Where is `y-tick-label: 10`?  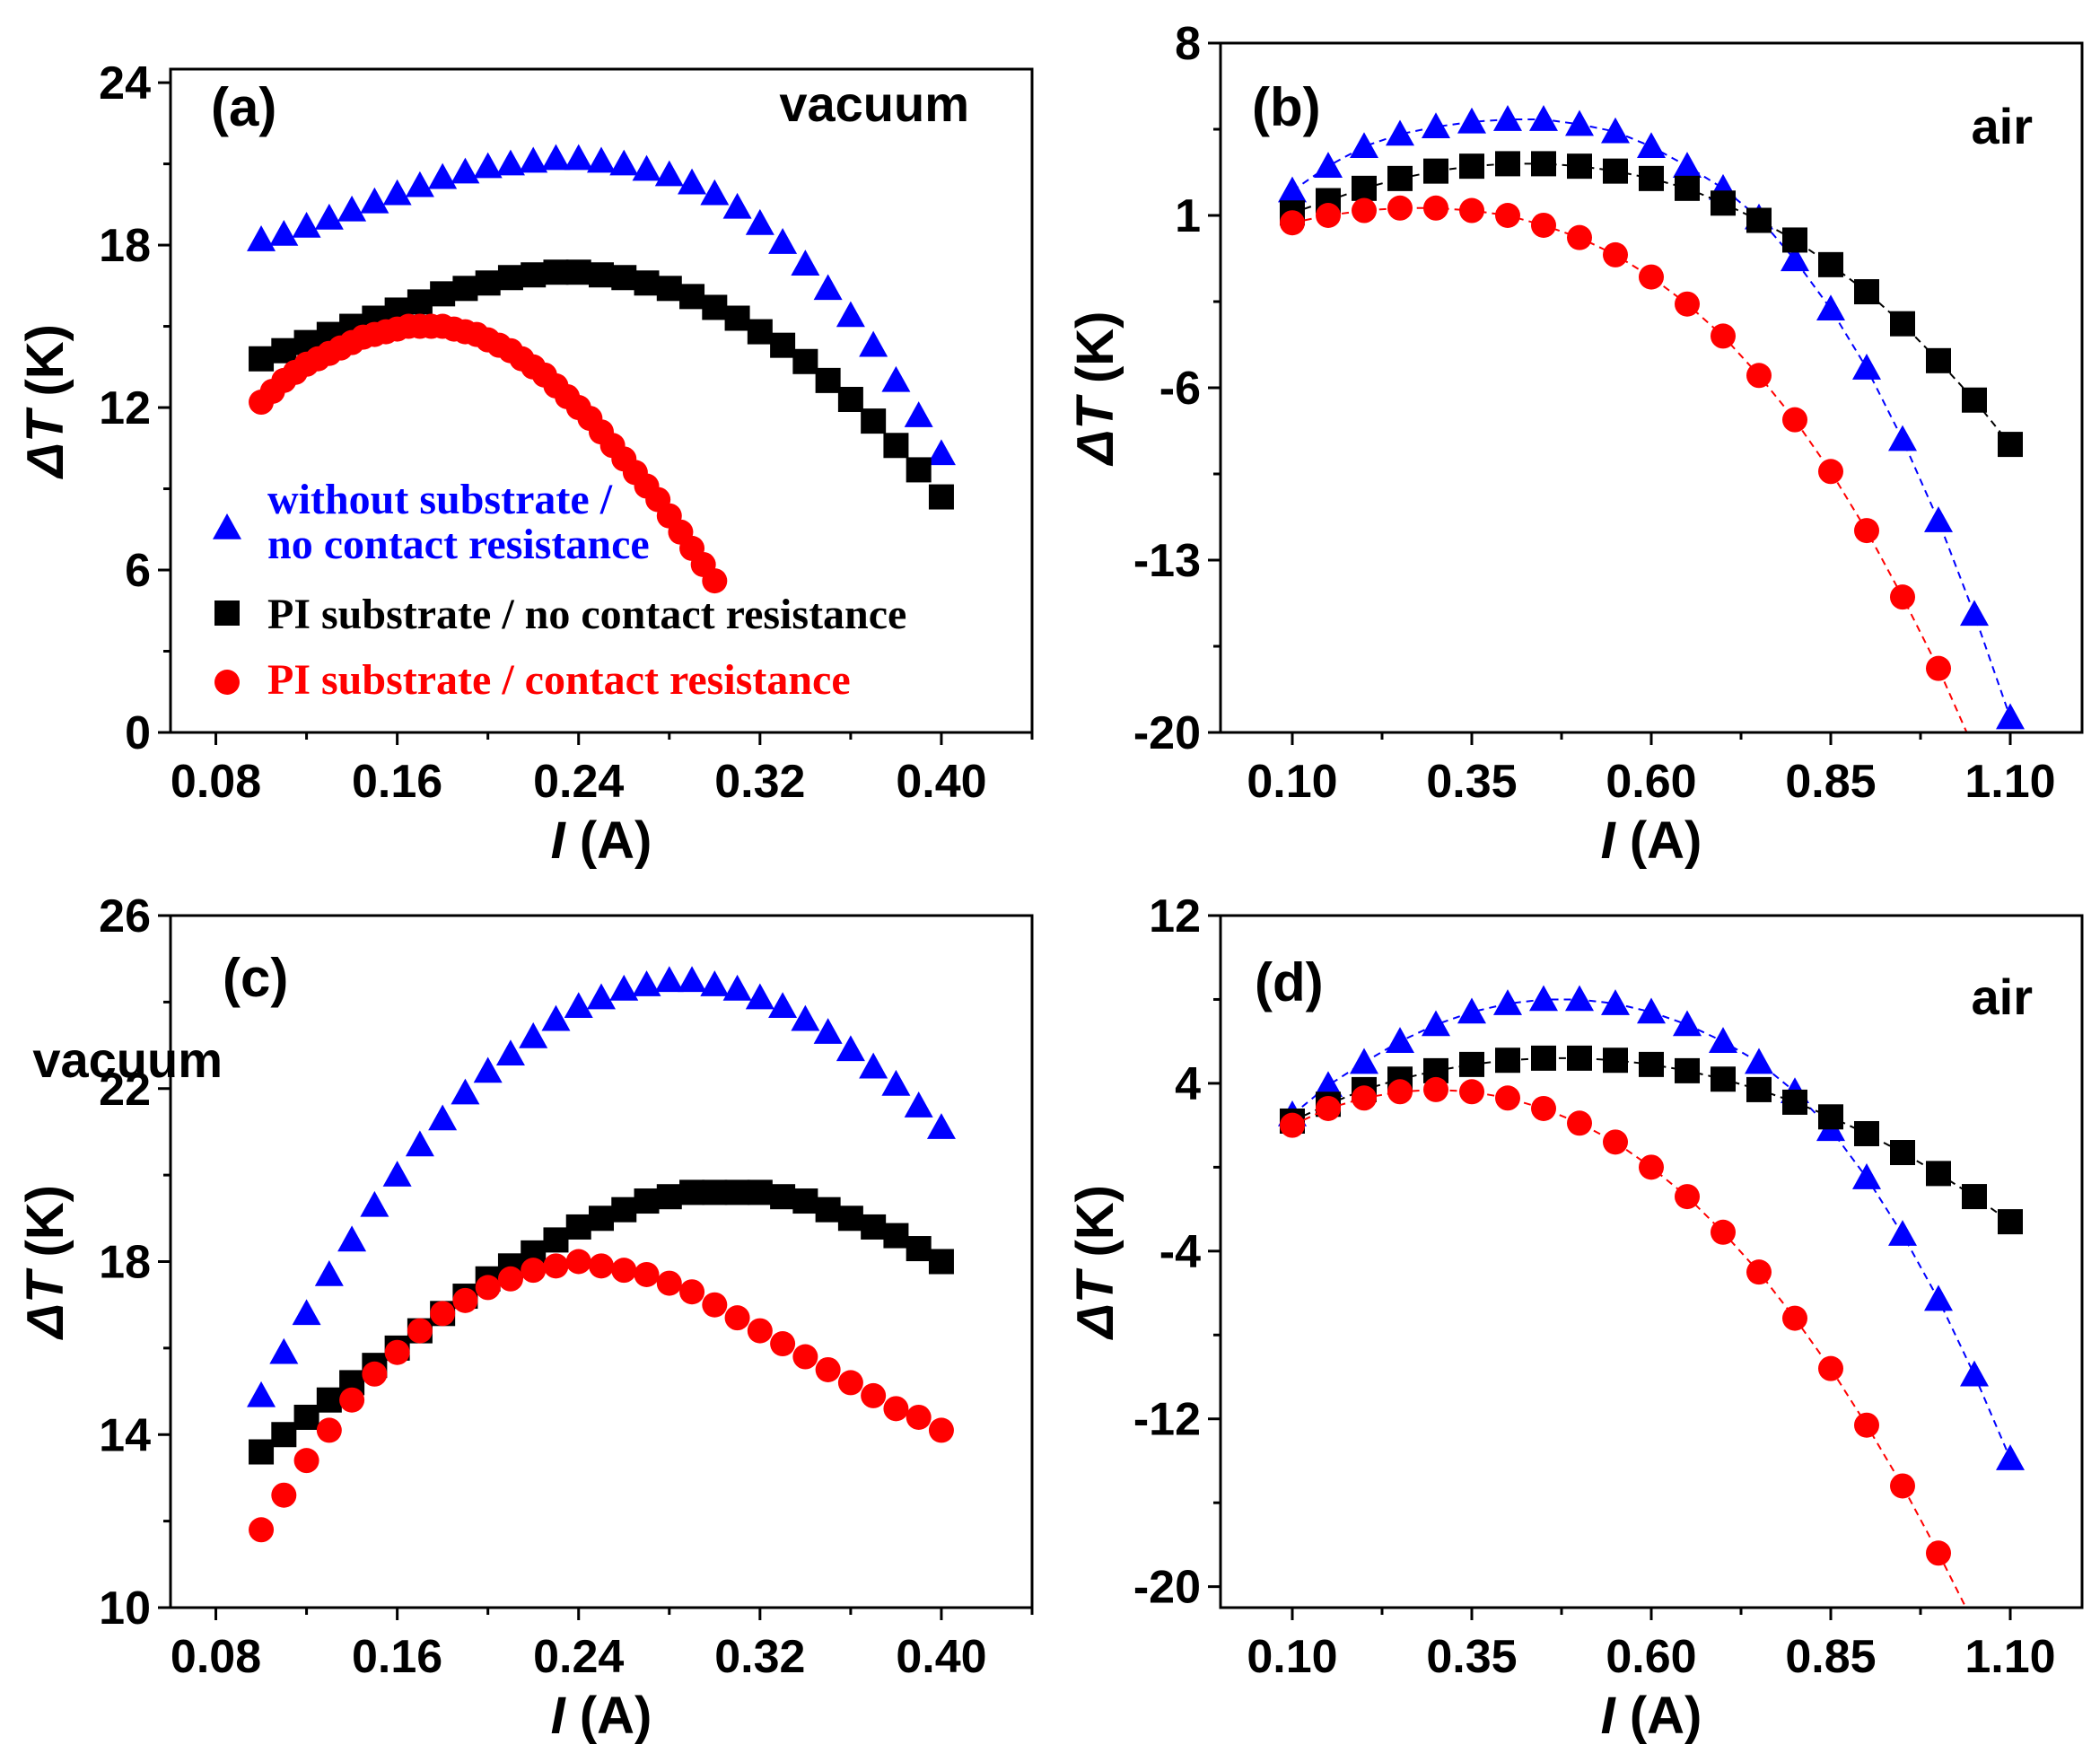 y-tick-label: 10 is located at coordinates (125, 1608).